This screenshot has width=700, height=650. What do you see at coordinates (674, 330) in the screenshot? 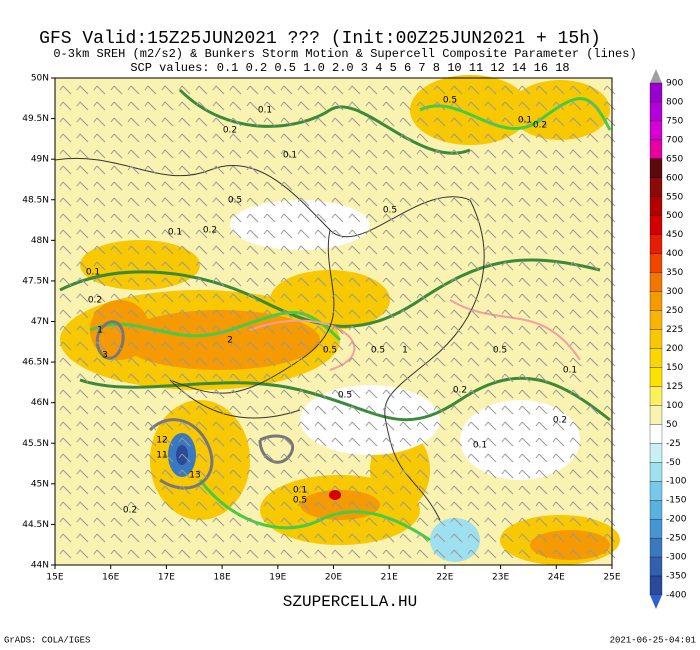
I see `colorbar-label: 225` at bounding box center [674, 330].